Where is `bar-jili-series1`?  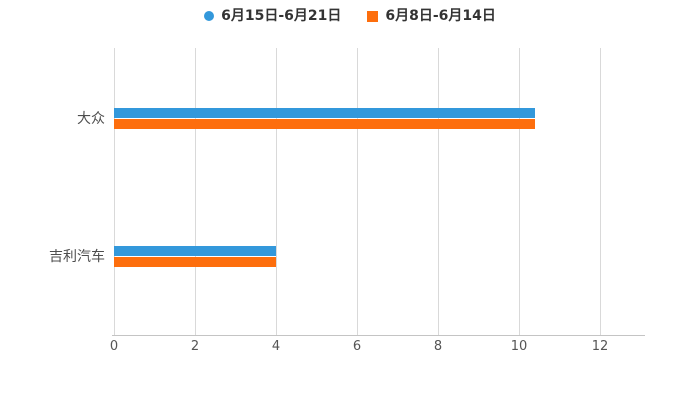 bar-jili-series1 is located at coordinates (195, 262).